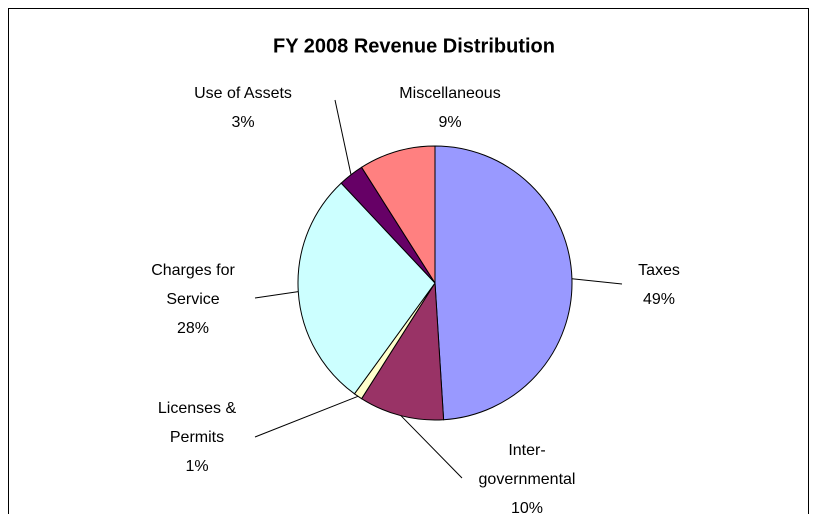 The width and height of the screenshot is (817, 523). What do you see at coordinates (450, 122) in the screenshot?
I see `slice-value-label: 9%` at bounding box center [450, 122].